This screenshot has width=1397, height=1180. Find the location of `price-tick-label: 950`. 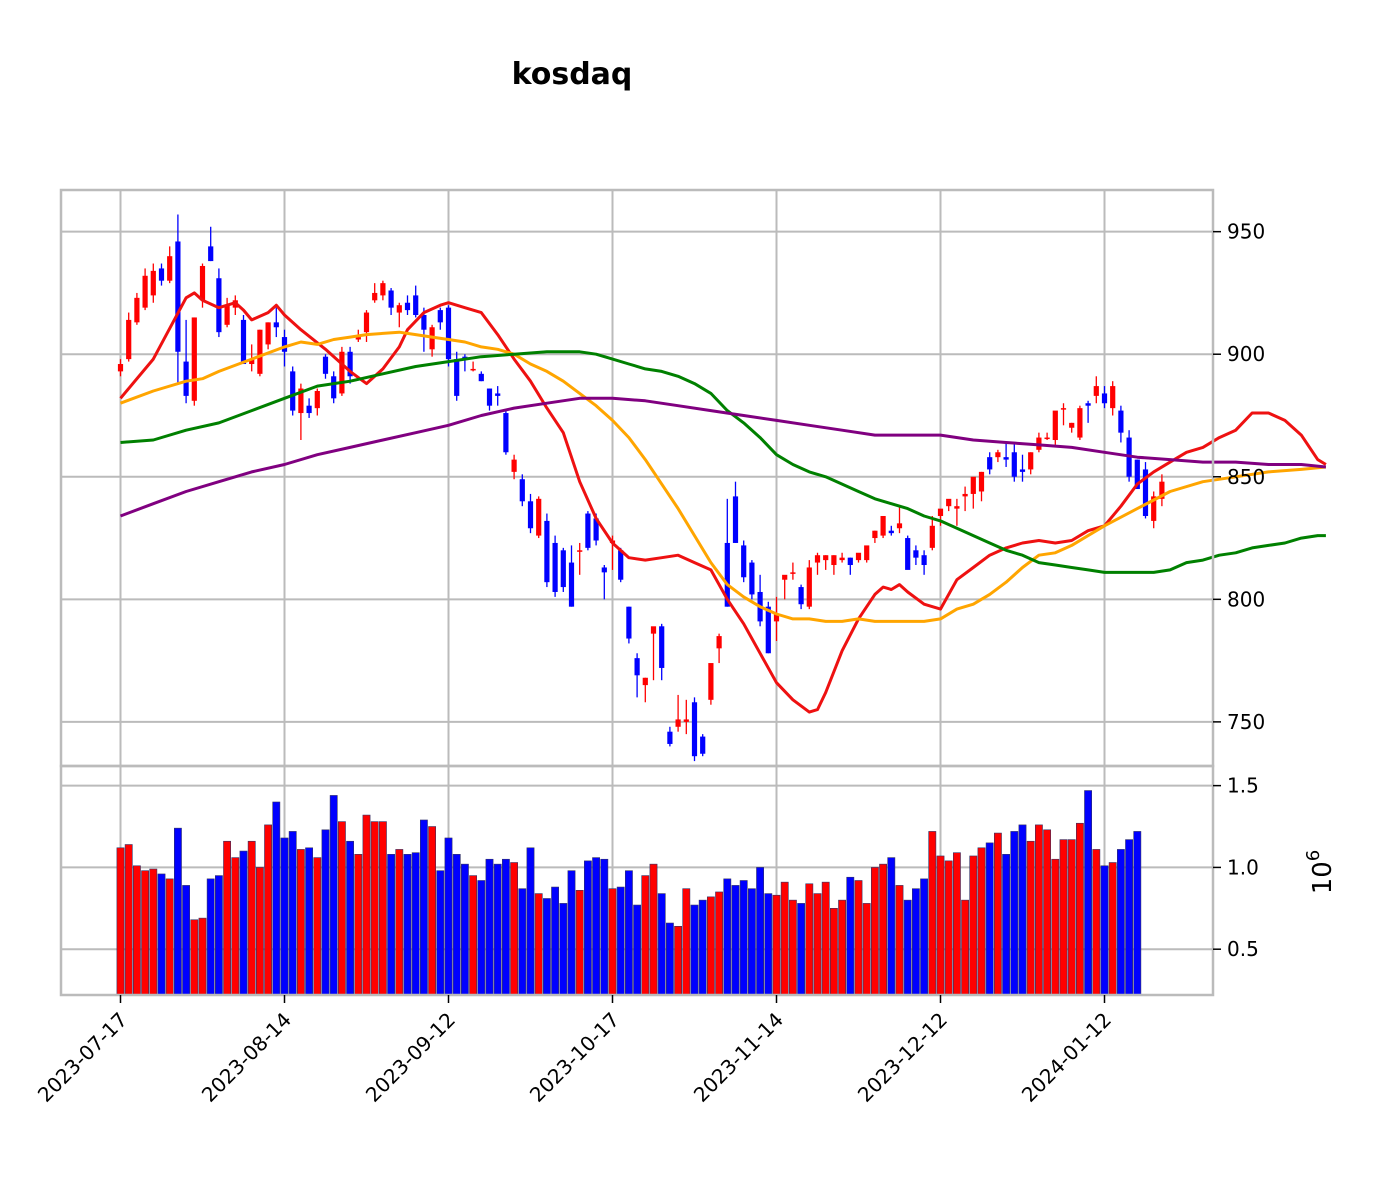

price-tick-label: 950 is located at coordinates (1246, 232).